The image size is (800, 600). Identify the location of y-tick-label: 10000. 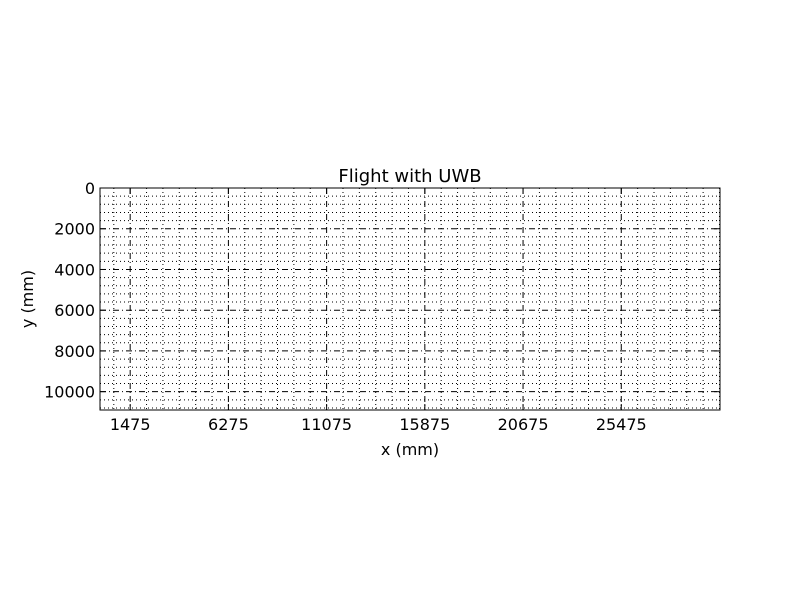
(69, 392).